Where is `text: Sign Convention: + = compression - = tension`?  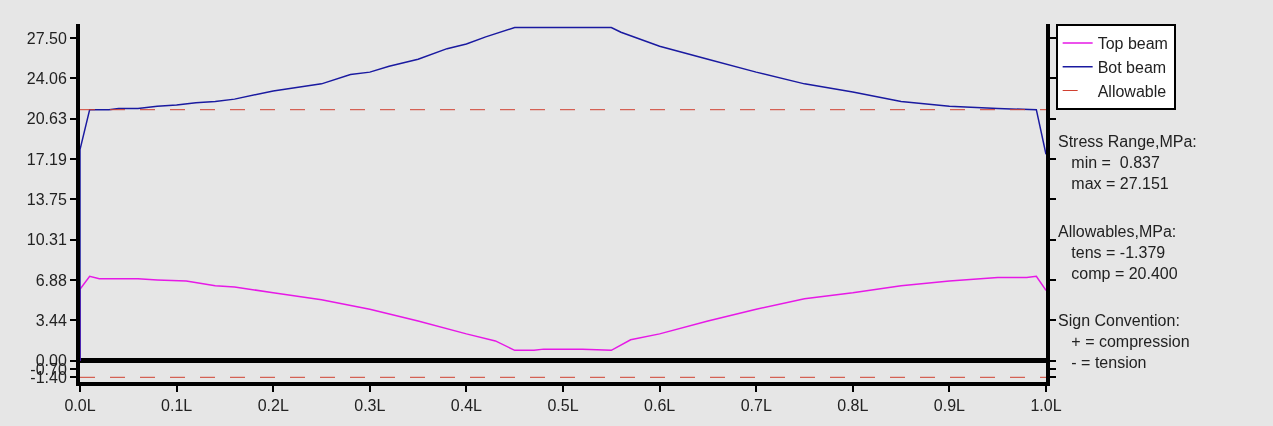
text: Sign Convention: + = compression - = tension is located at coordinates (1124, 341).